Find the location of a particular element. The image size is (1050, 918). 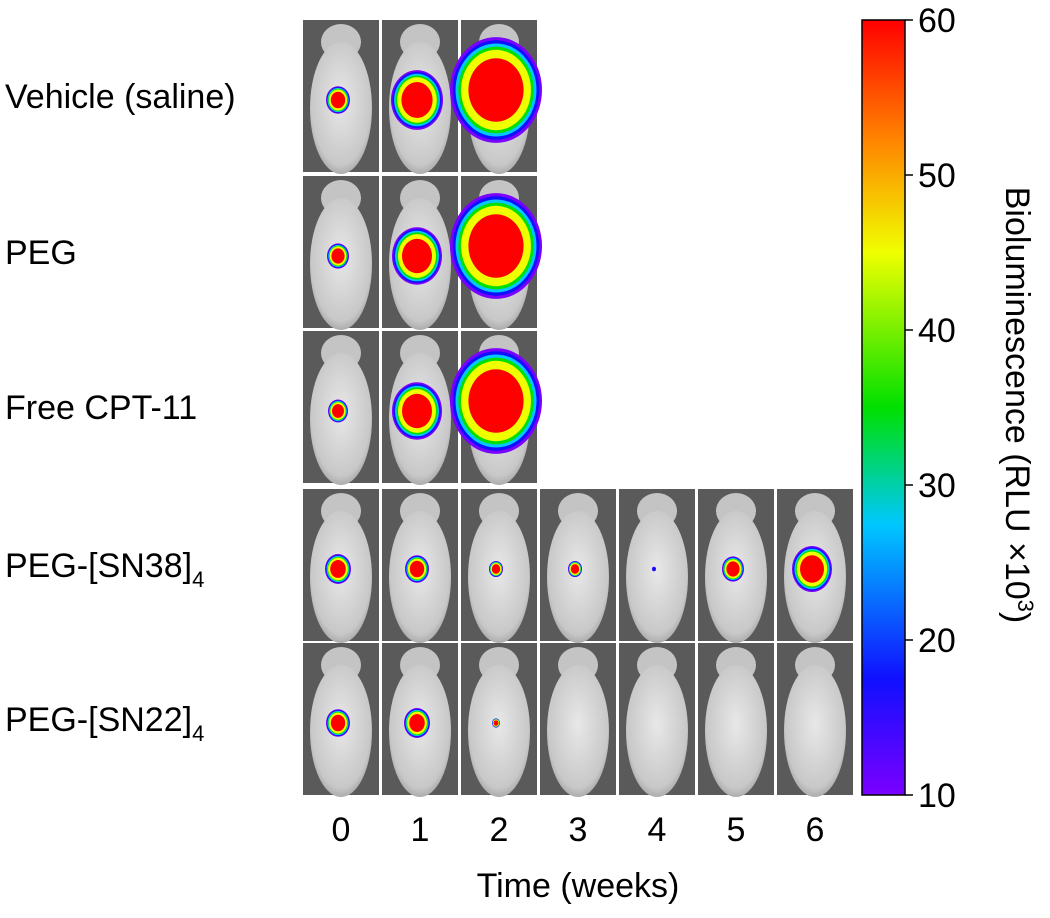

row-label-text: Free CPT-11 is located at coordinates (101, 408).